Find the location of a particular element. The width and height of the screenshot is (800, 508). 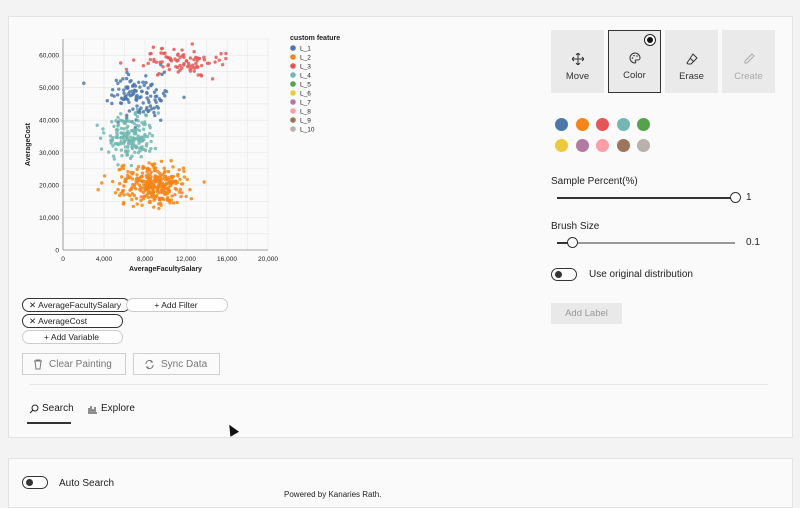

original-distribution-toggle is located at coordinates (564, 274).